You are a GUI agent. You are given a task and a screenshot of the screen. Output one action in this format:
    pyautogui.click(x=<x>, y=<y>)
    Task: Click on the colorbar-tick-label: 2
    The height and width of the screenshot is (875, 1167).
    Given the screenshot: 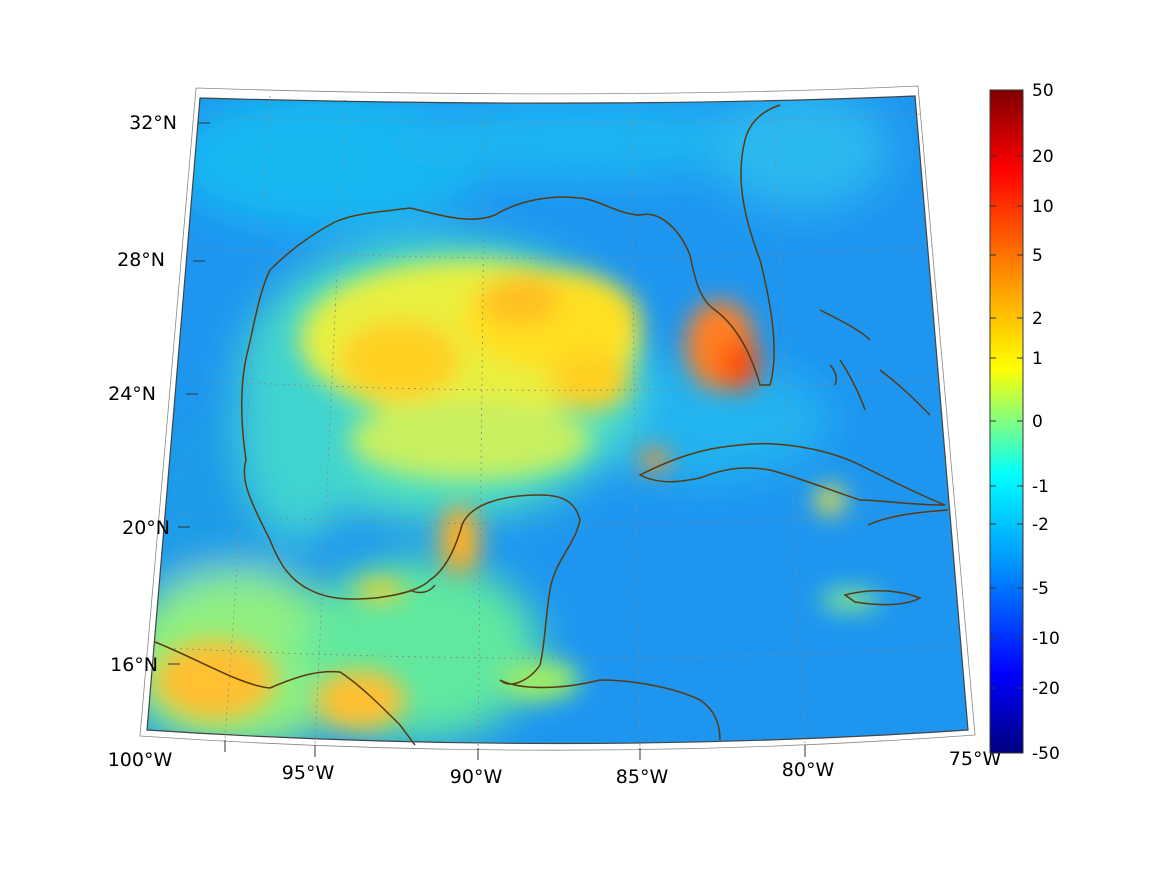 What is the action you would take?
    pyautogui.click(x=1037, y=319)
    